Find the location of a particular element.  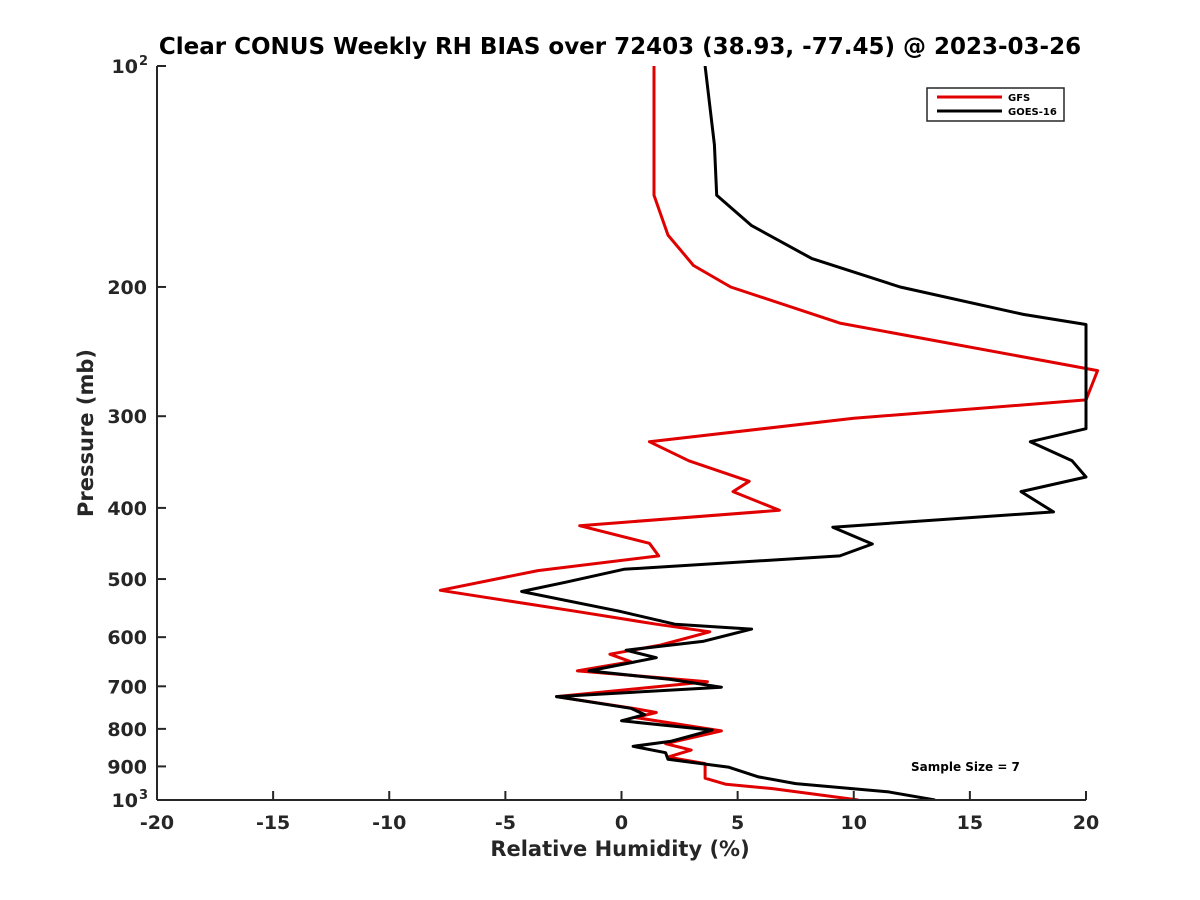

legend-label-goes16: GOES-16 is located at coordinates (1032, 112).